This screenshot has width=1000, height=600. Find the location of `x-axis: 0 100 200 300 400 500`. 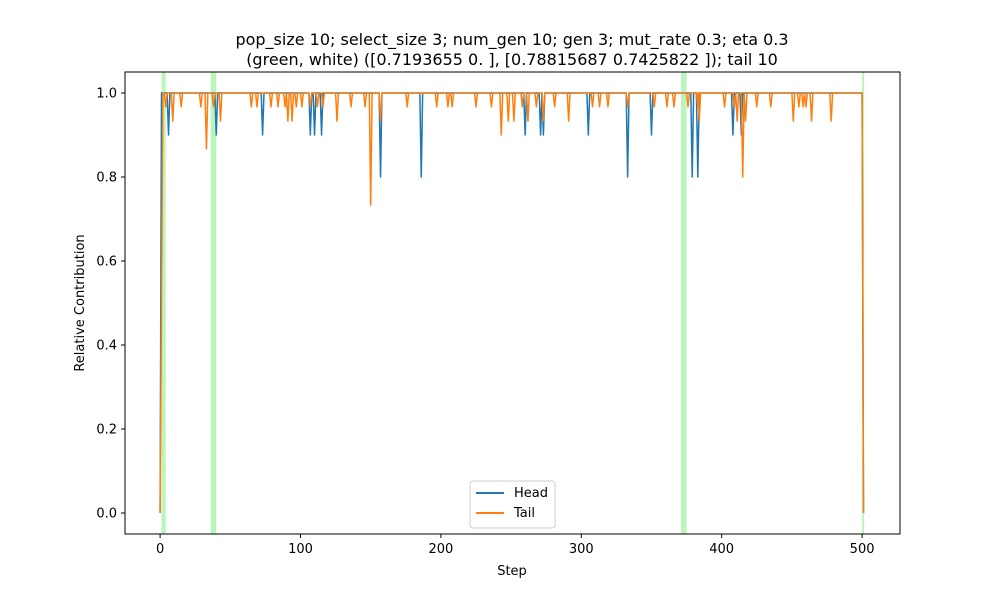

x-axis: 0 100 200 300 400 500 is located at coordinates (515, 545).